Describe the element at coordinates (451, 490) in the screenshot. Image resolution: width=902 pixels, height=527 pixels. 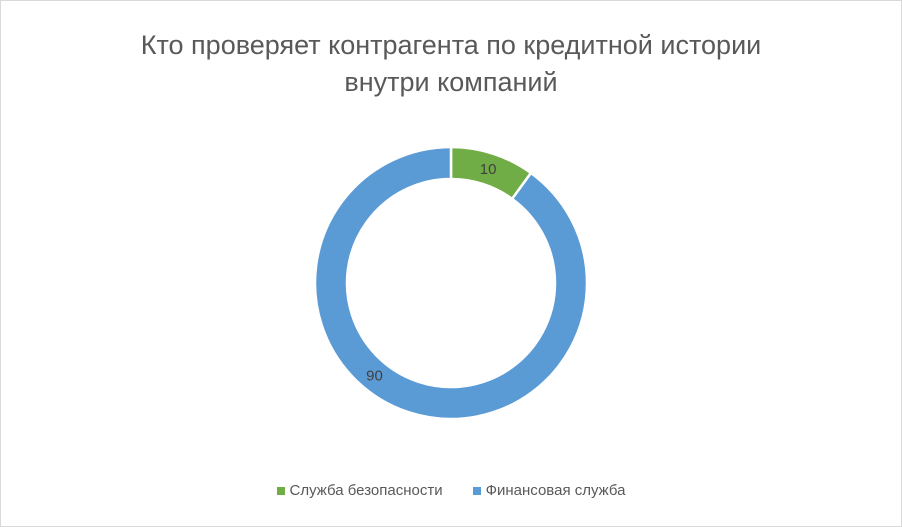
I see `legend: Служба безопасности Финансовая служба` at that location.